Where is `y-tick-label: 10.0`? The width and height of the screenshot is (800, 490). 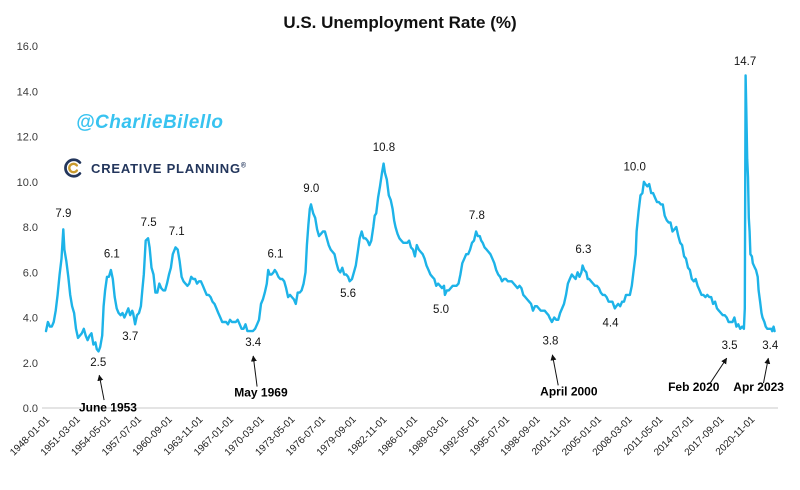 y-tick-label: 10.0 is located at coordinates (27, 183).